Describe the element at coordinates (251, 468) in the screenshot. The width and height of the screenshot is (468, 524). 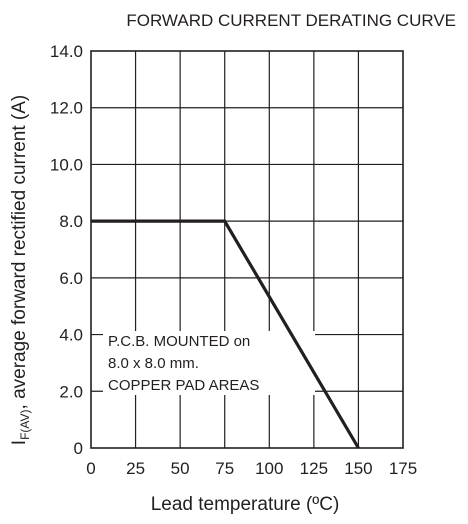
I see `x-tick-labels: 0 25 50 75 100 125 150 175` at that location.